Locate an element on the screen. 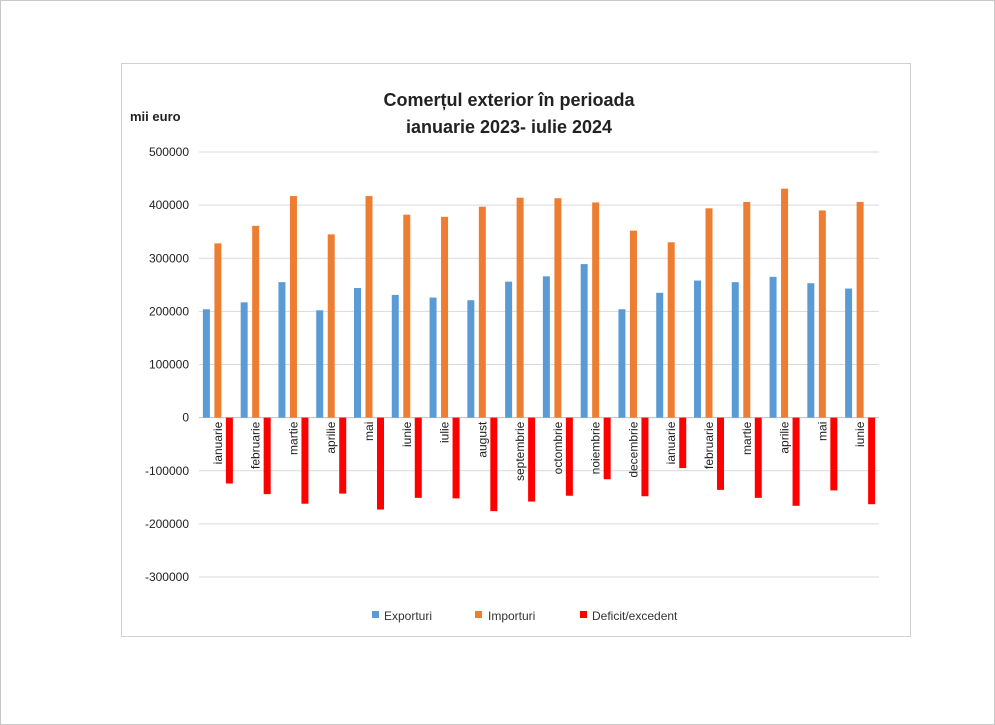 The width and height of the screenshot is (995, 725). category-label: august is located at coordinates (482, 439).